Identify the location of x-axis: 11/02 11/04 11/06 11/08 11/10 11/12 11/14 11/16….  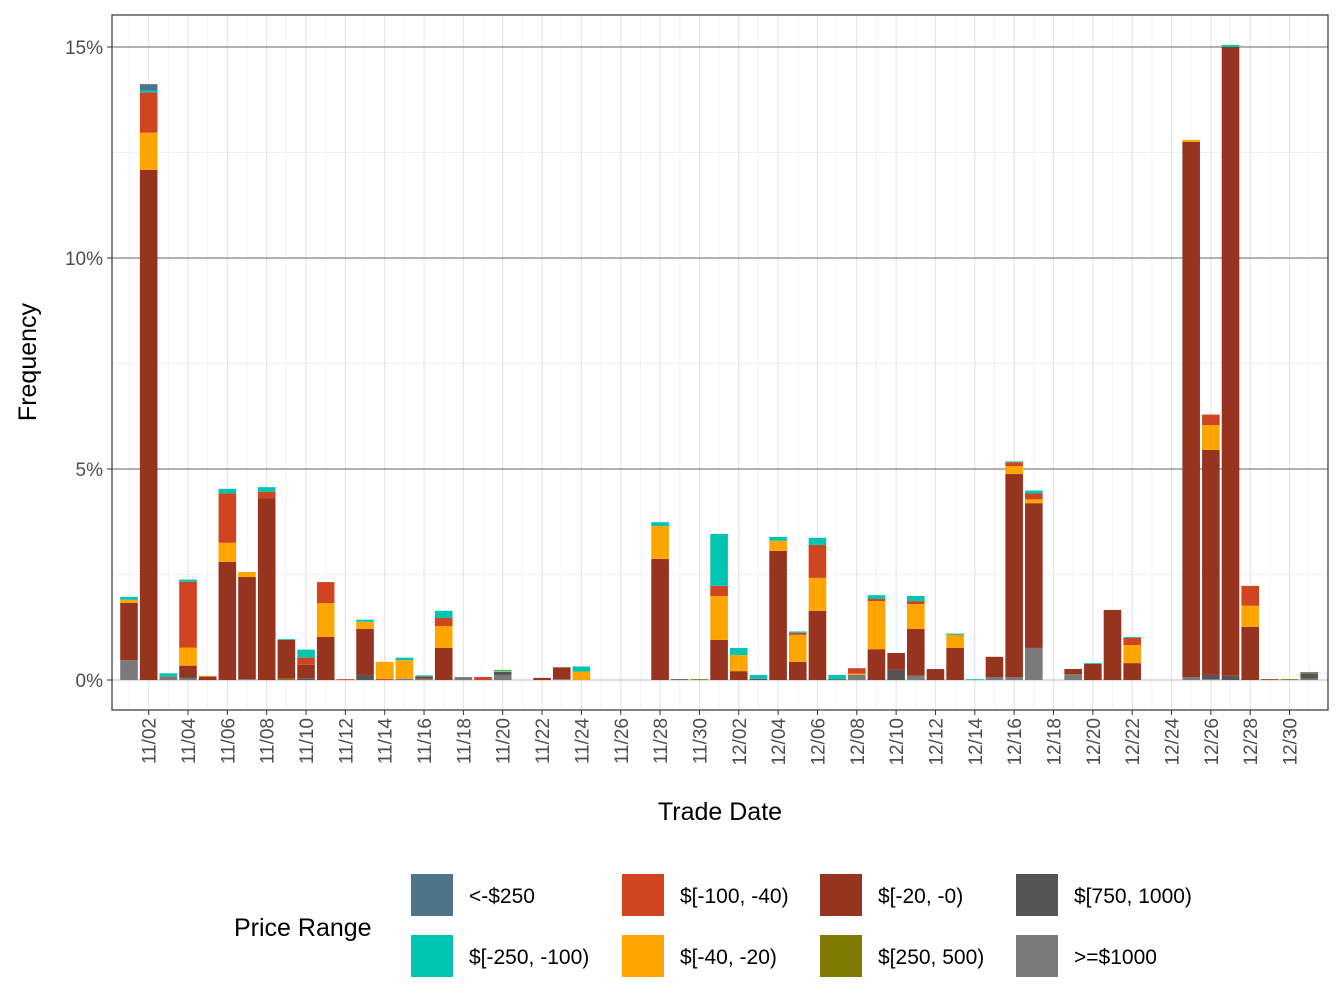
(721, 738).